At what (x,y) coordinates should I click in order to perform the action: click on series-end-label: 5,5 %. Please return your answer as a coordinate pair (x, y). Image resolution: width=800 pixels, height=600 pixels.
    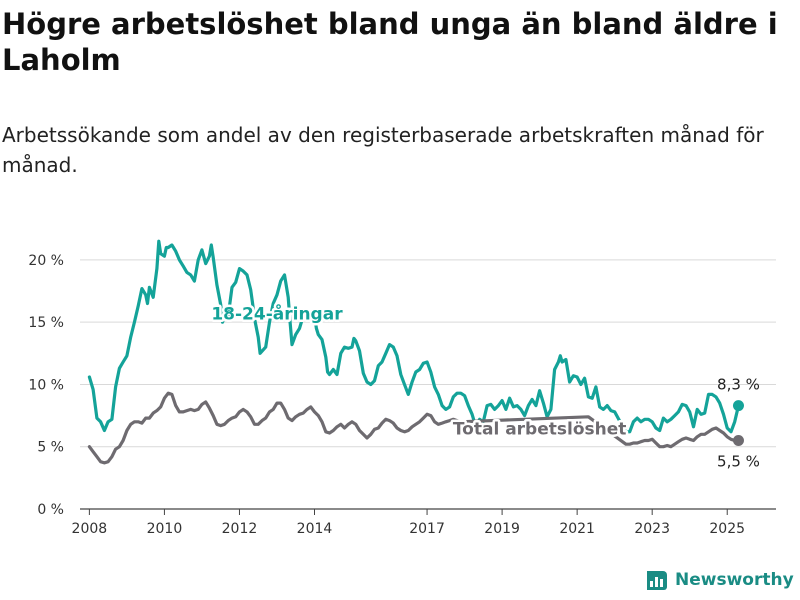
    Looking at the image, I should click on (738, 462).